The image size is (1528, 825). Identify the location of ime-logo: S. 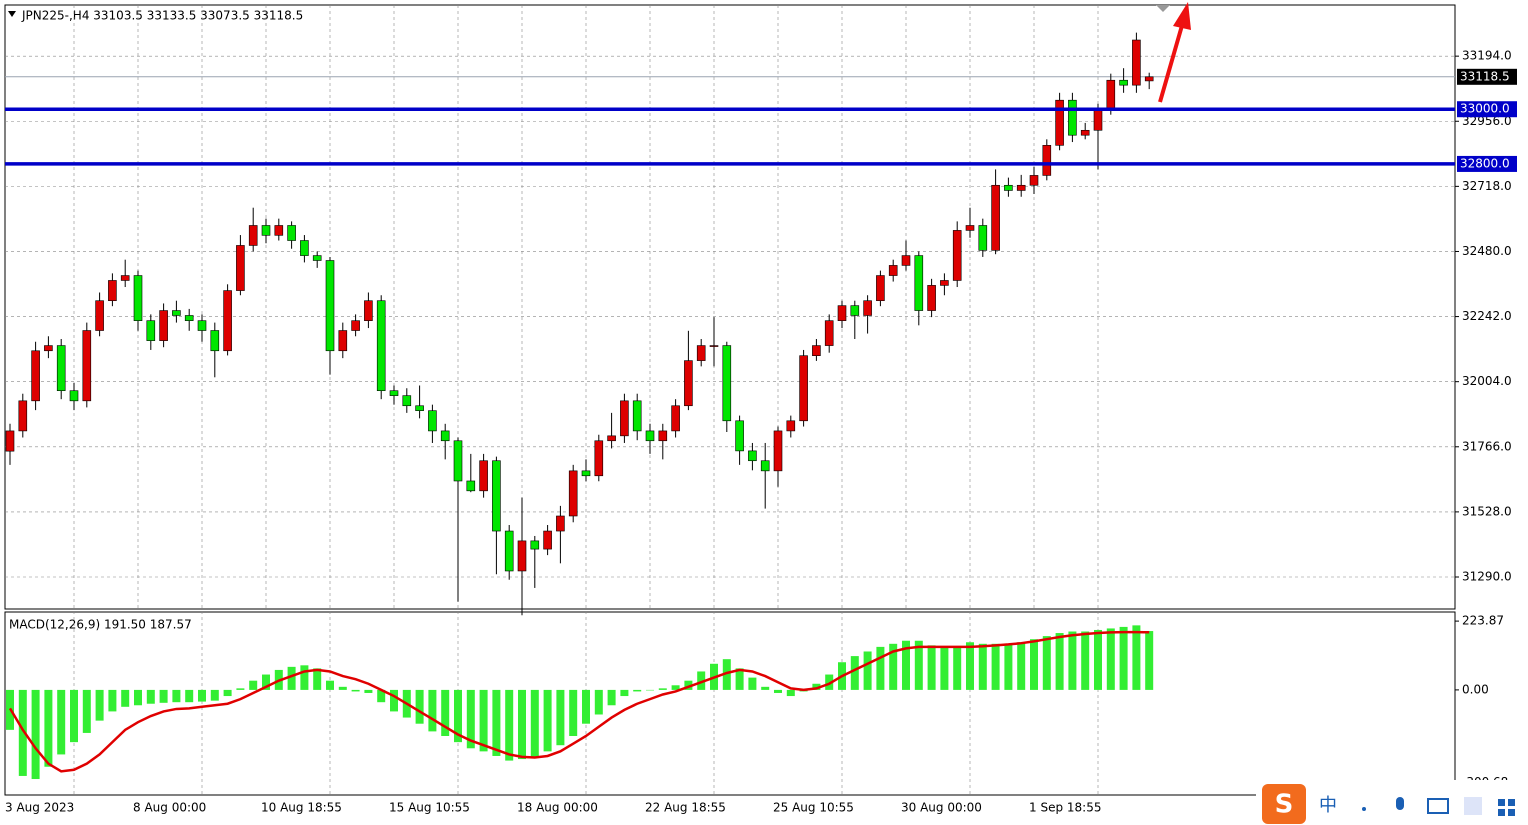
(1284, 805).